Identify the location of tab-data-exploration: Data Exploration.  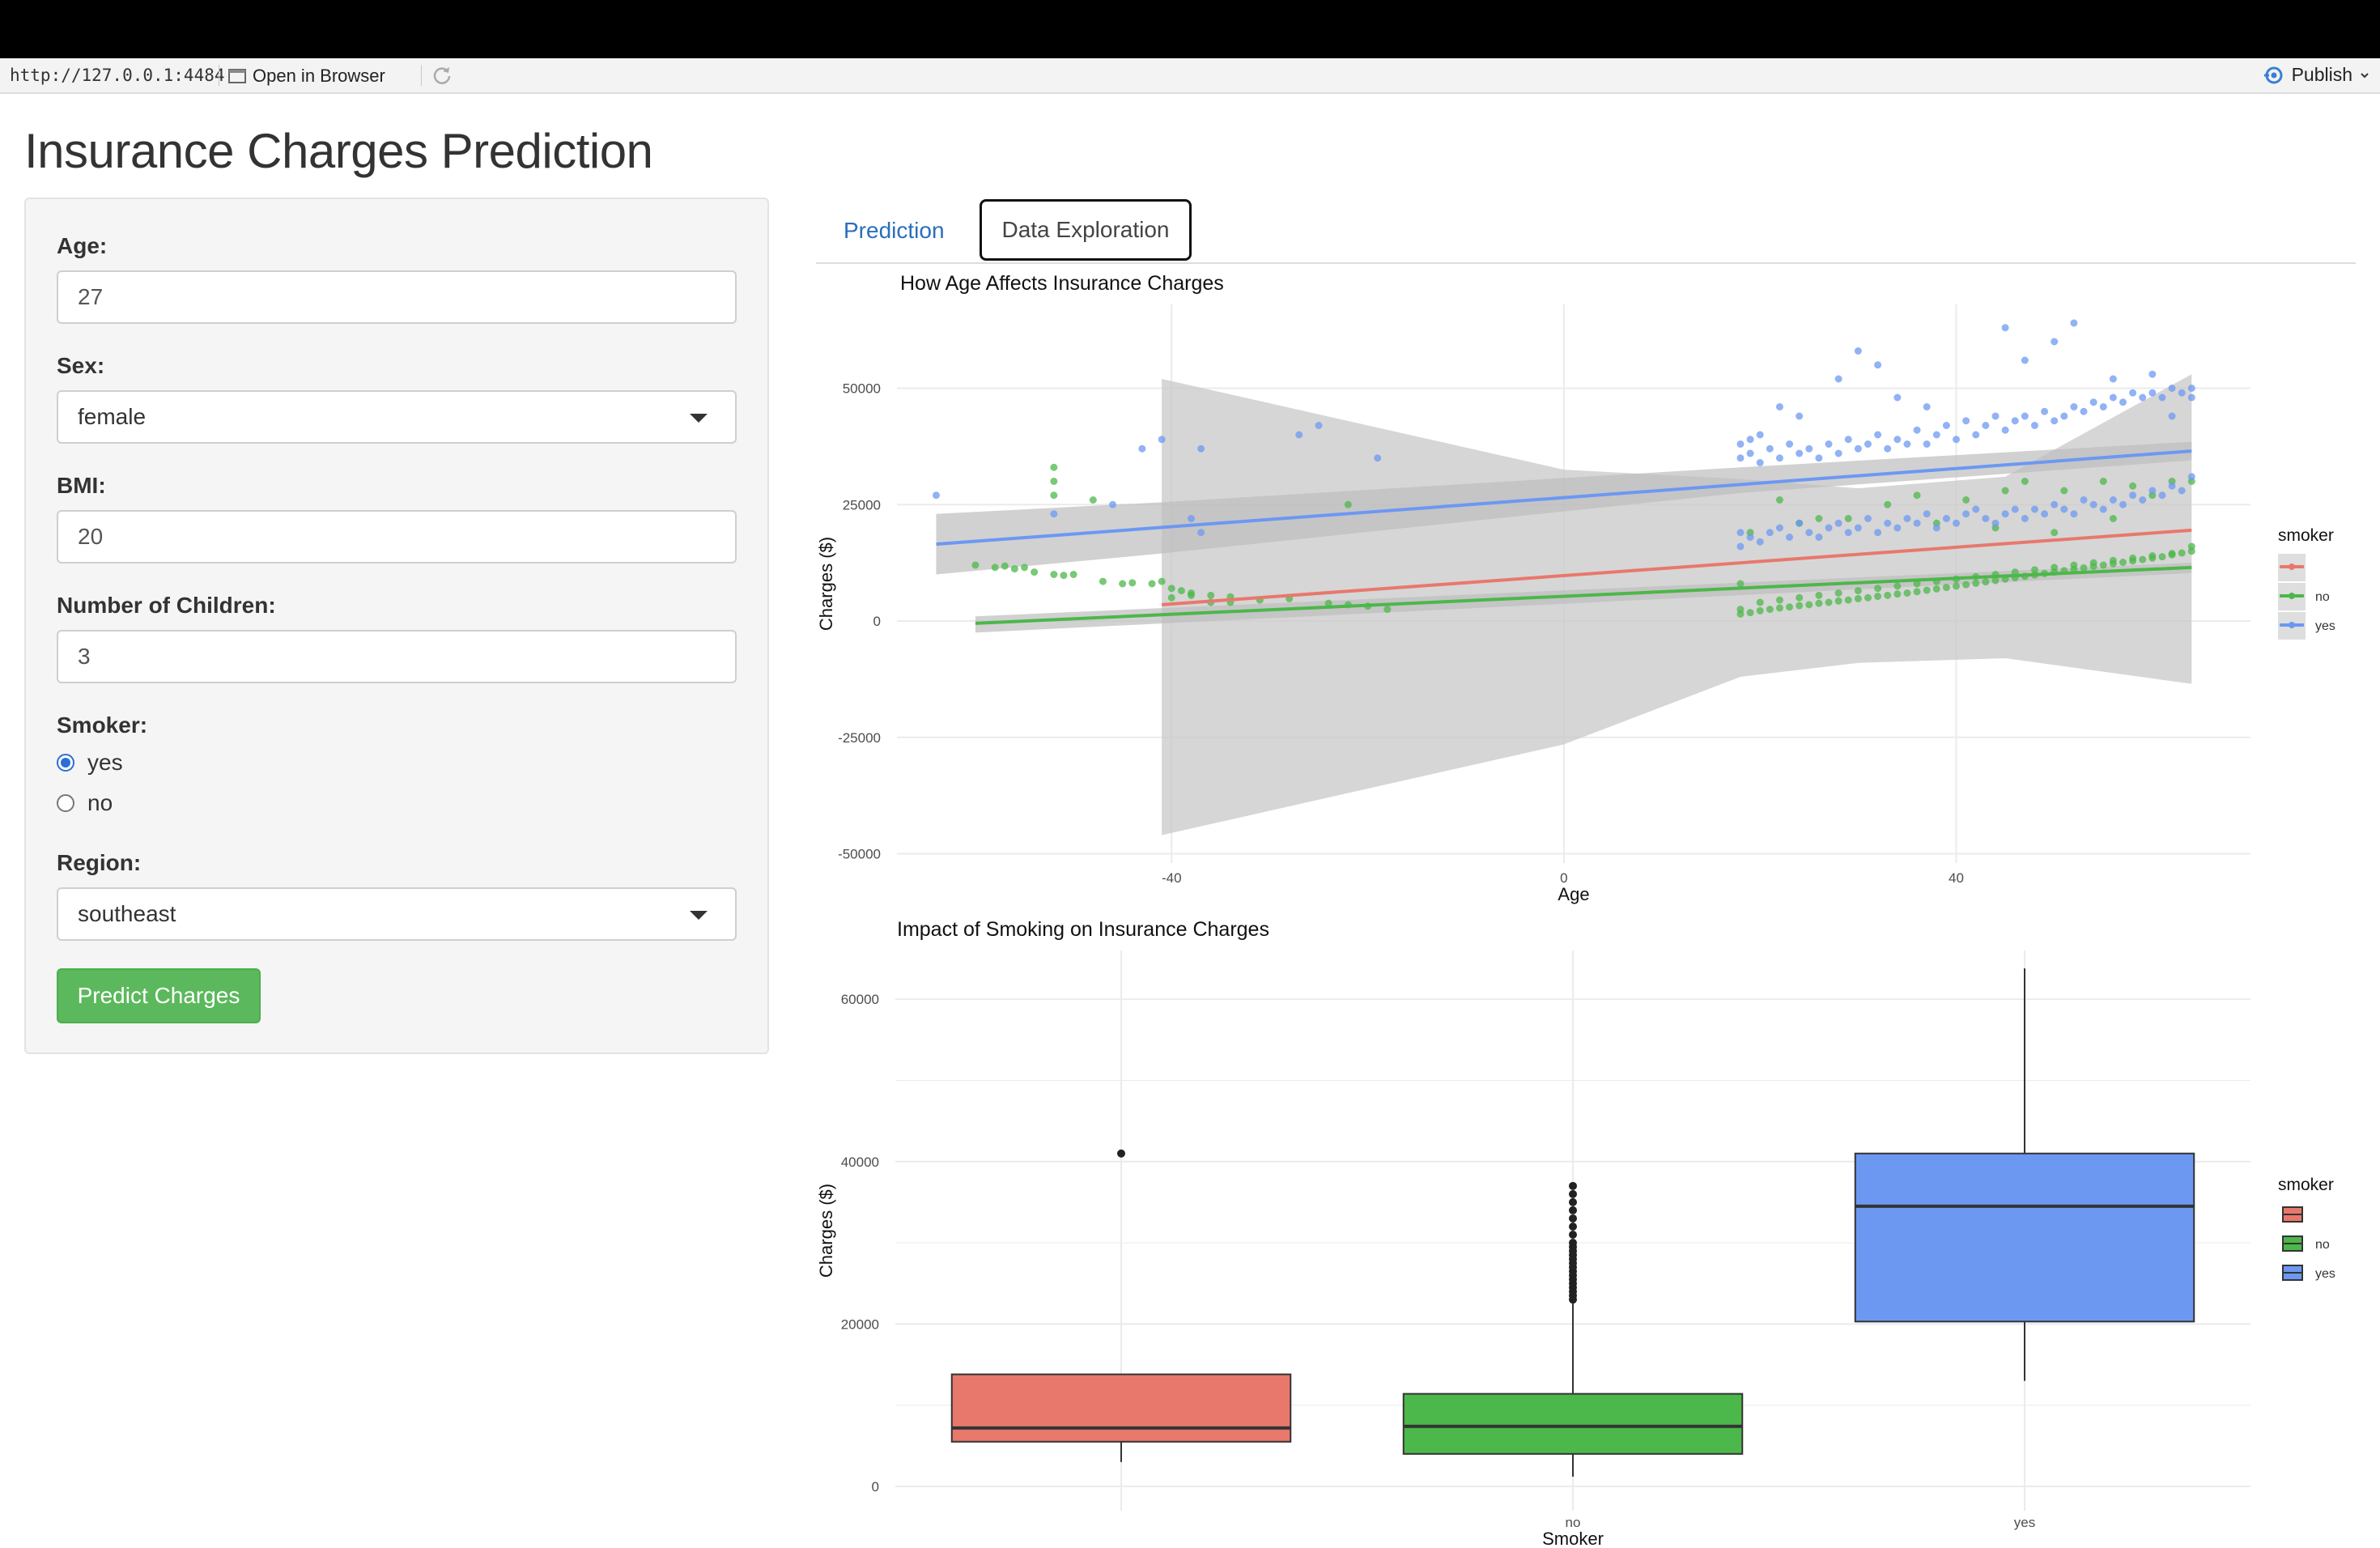
(1086, 230).